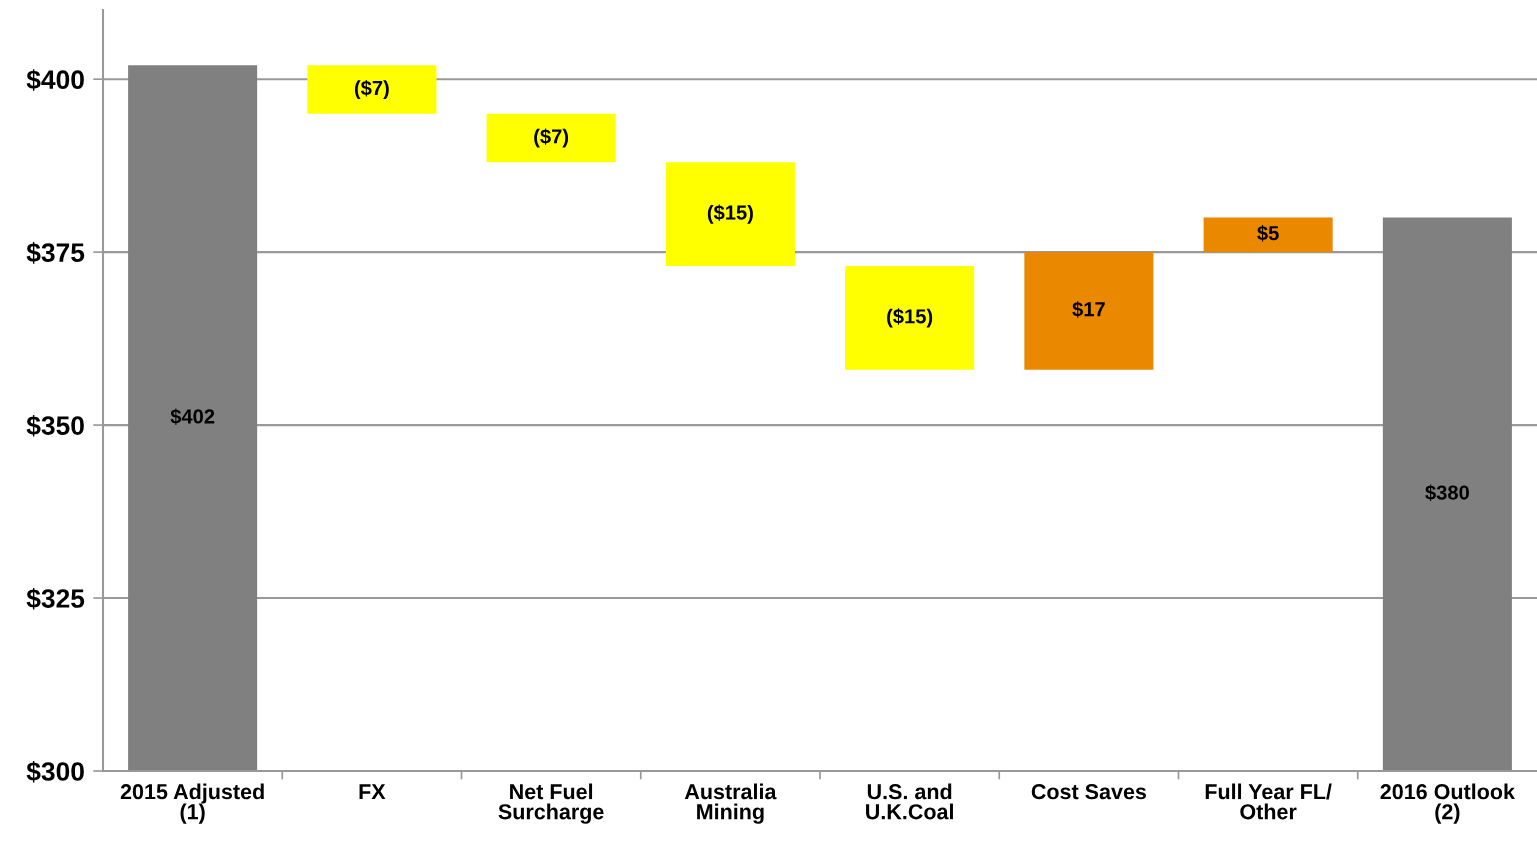 Image resolution: width=1537 pixels, height=841 pixels. Describe the element at coordinates (192, 803) in the screenshot. I see `x-tick-label: 2015 Adjusted (1)` at that location.